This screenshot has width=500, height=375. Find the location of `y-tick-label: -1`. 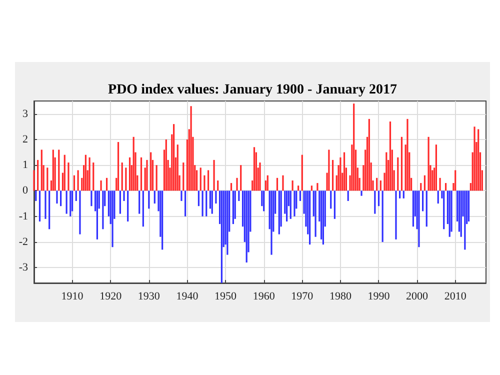

y-tick-label: -1 is located at coordinates (23, 216).